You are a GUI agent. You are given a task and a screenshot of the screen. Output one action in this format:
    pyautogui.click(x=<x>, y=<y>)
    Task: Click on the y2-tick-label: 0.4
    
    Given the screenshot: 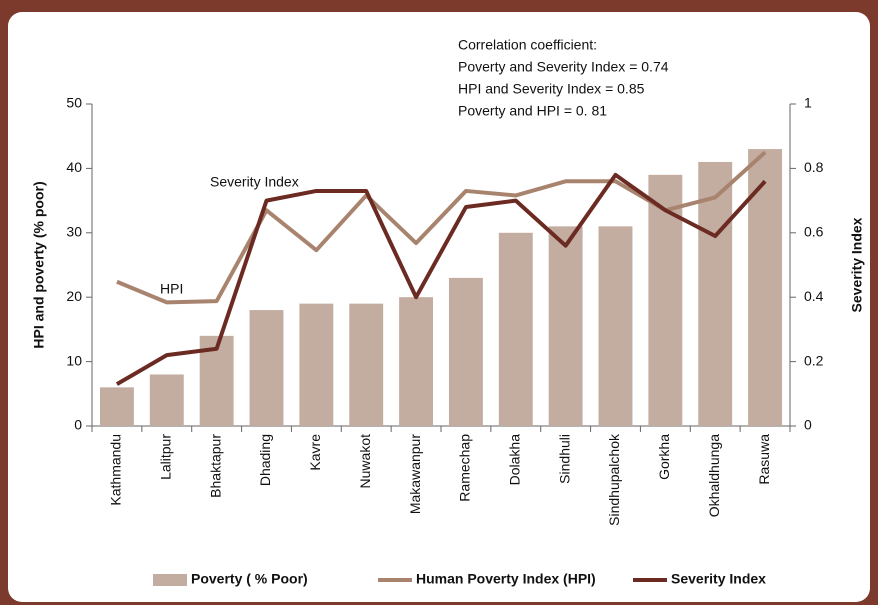 What is the action you would take?
    pyautogui.click(x=814, y=296)
    